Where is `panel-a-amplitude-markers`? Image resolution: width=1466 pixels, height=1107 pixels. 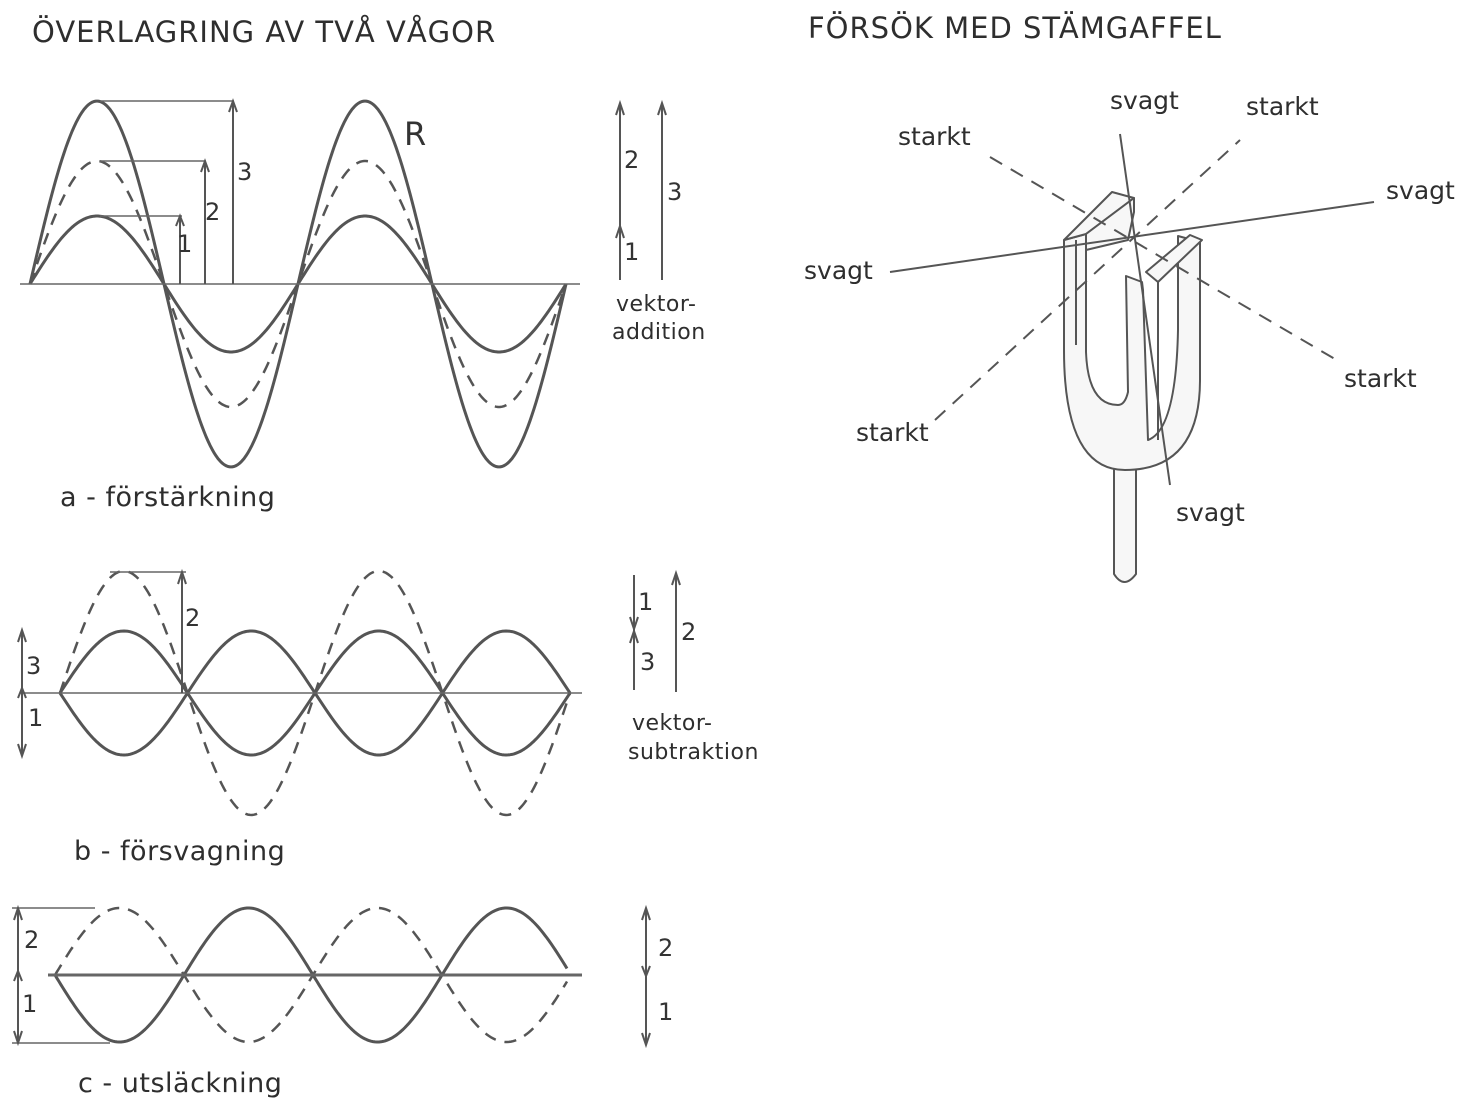 panel-a-amplitude-markers is located at coordinates (169, 191).